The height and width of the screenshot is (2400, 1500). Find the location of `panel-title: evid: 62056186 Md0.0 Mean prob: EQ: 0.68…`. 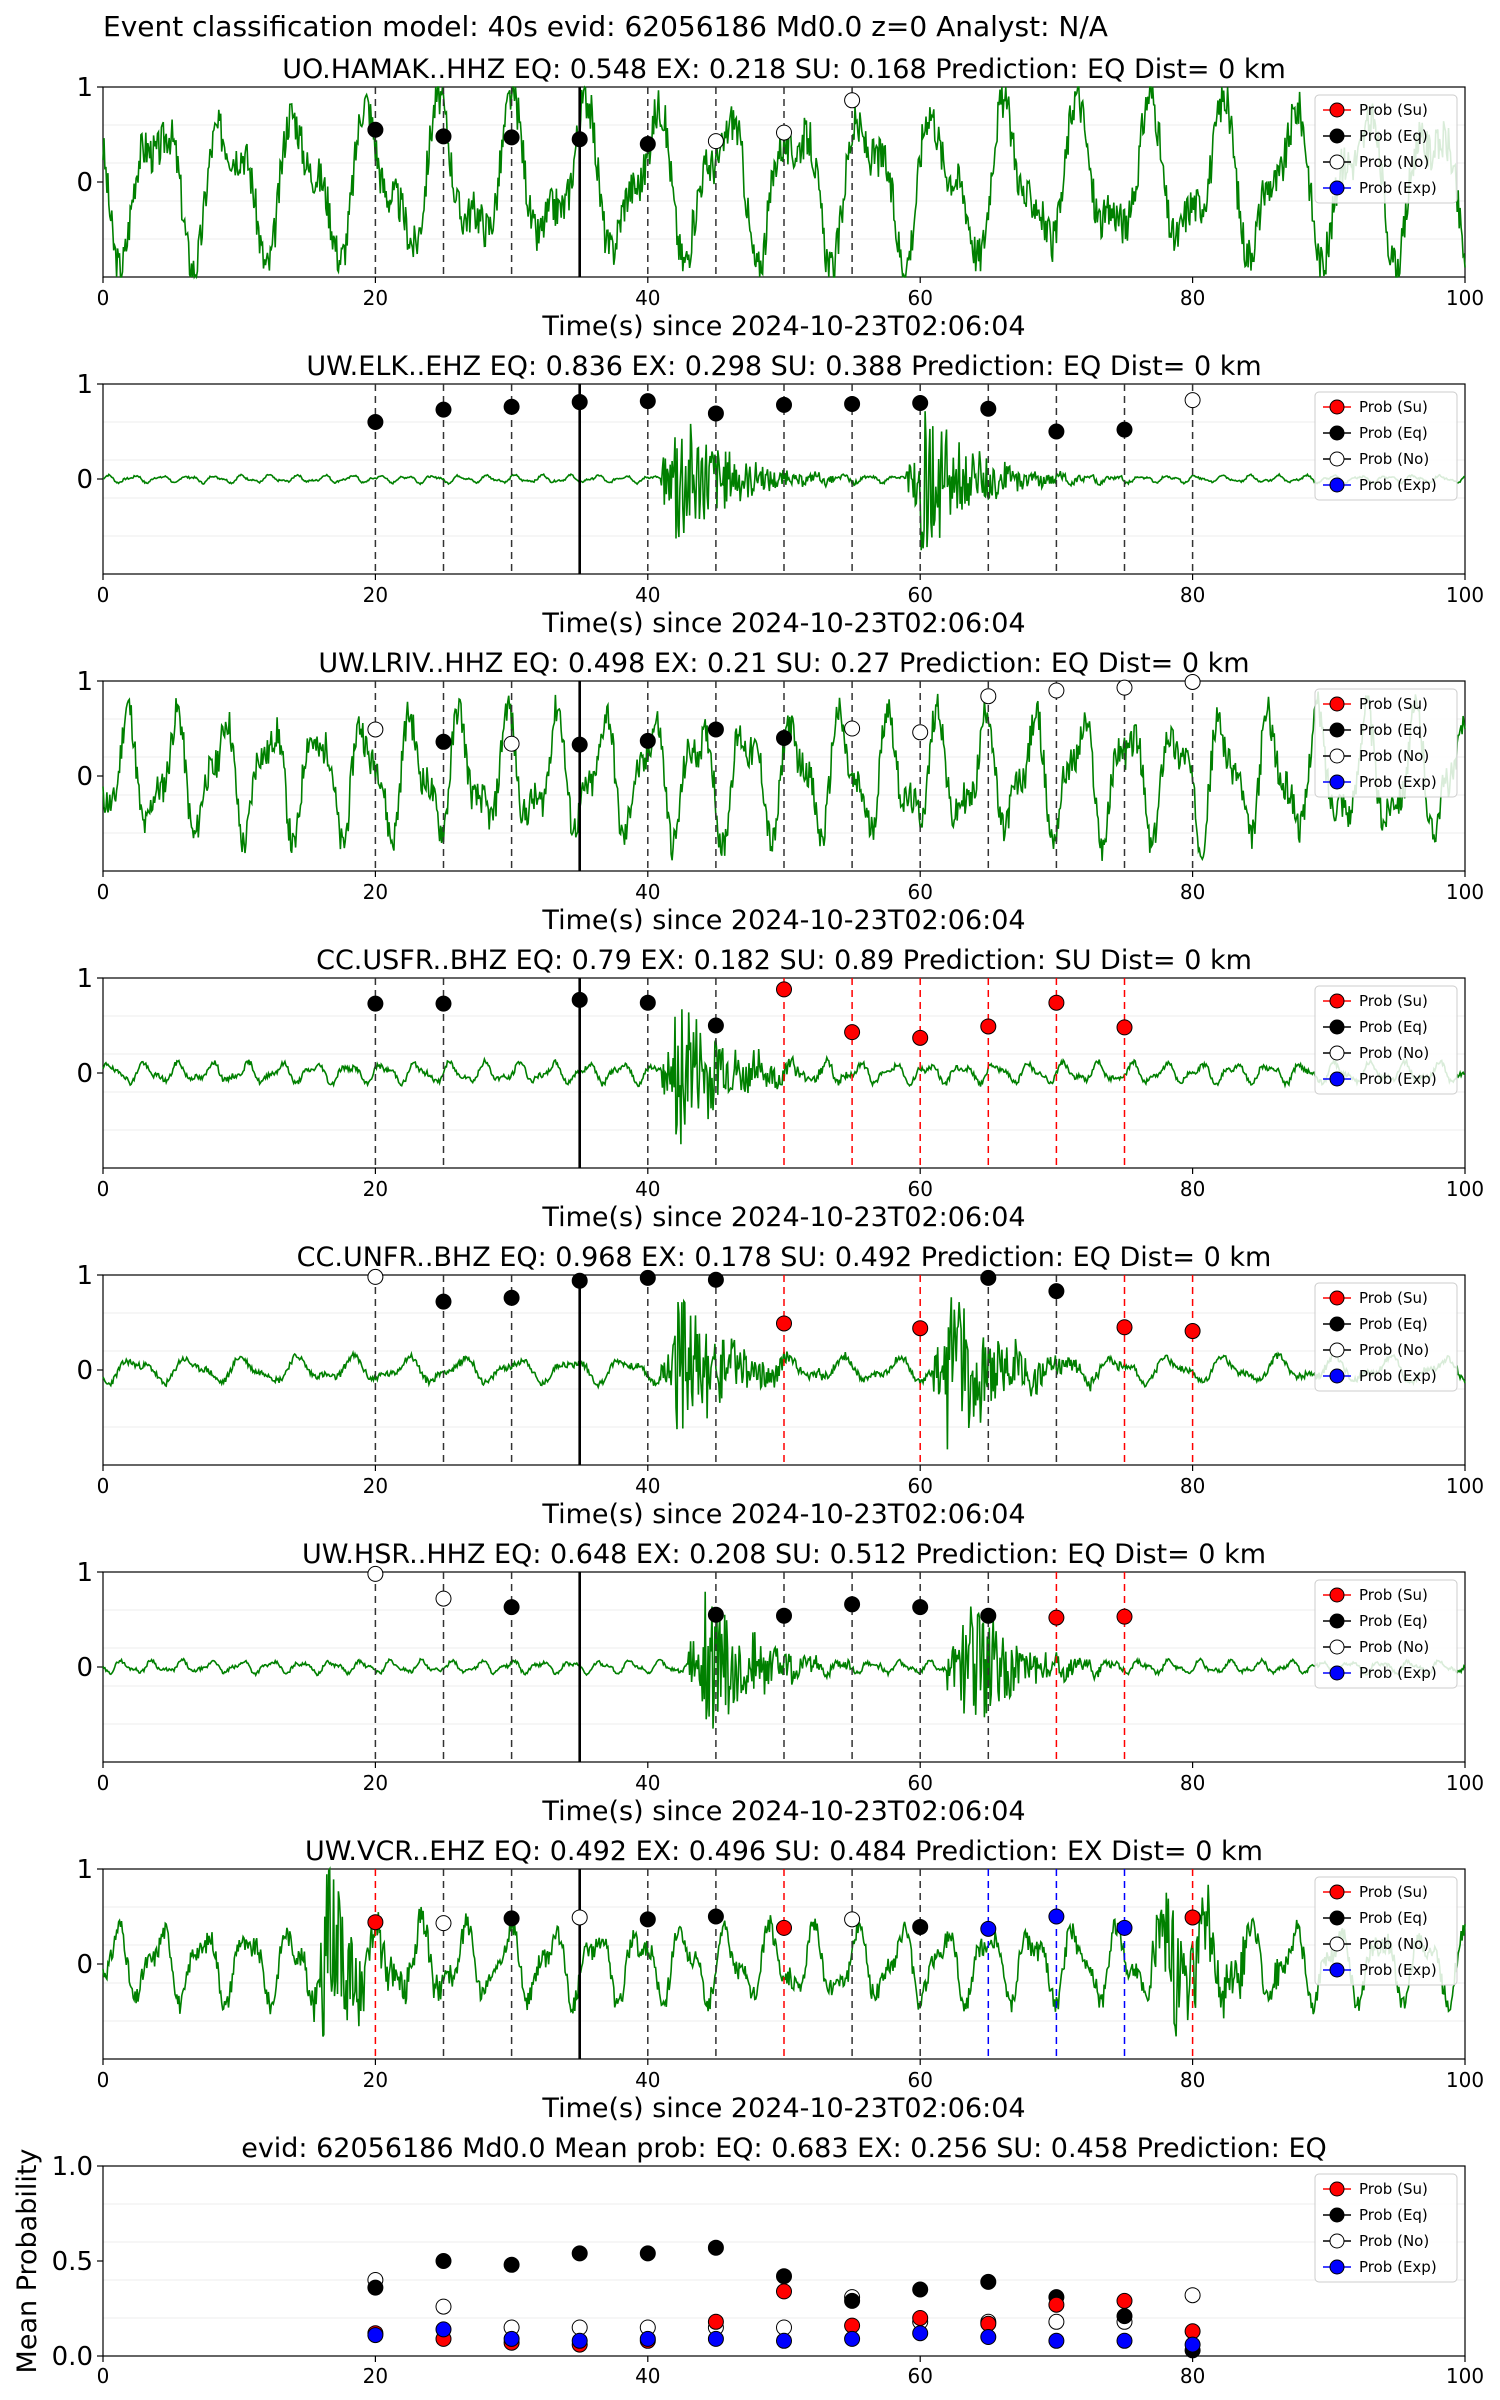

panel-title: evid: 62056186 Md0.0 Mean prob: EQ: 0.68… is located at coordinates (784, 2148).